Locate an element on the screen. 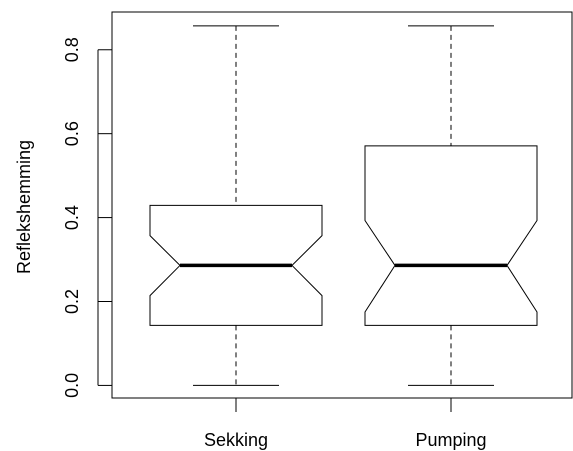 The width and height of the screenshot is (573, 451). x-tick-label: Sekking is located at coordinates (236, 440).